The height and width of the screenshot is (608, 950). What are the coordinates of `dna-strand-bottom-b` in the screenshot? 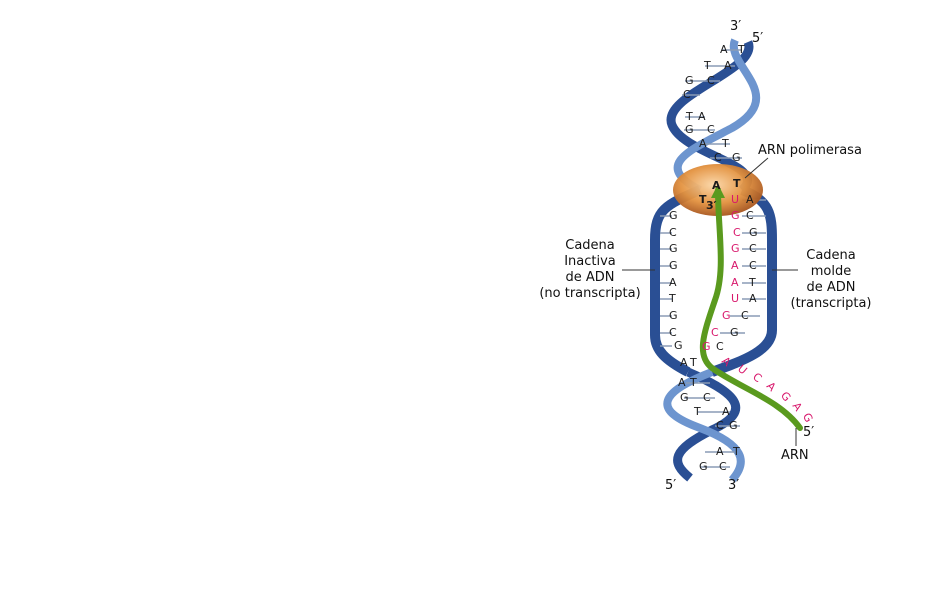 It's located at (704, 425).